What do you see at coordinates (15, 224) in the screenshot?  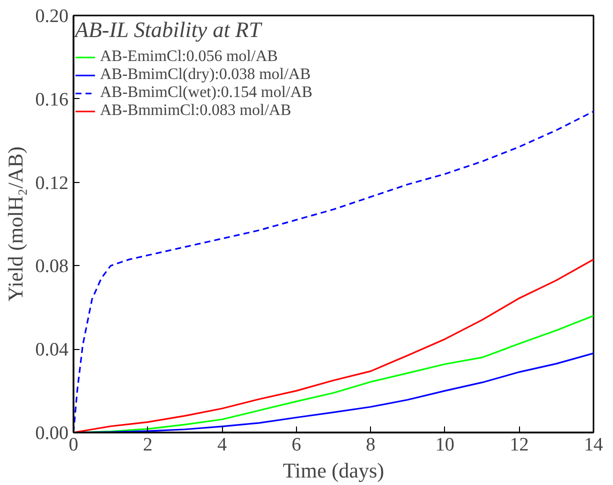 I see `y-axis-title: Yield (molH₂/AB)` at bounding box center [15, 224].